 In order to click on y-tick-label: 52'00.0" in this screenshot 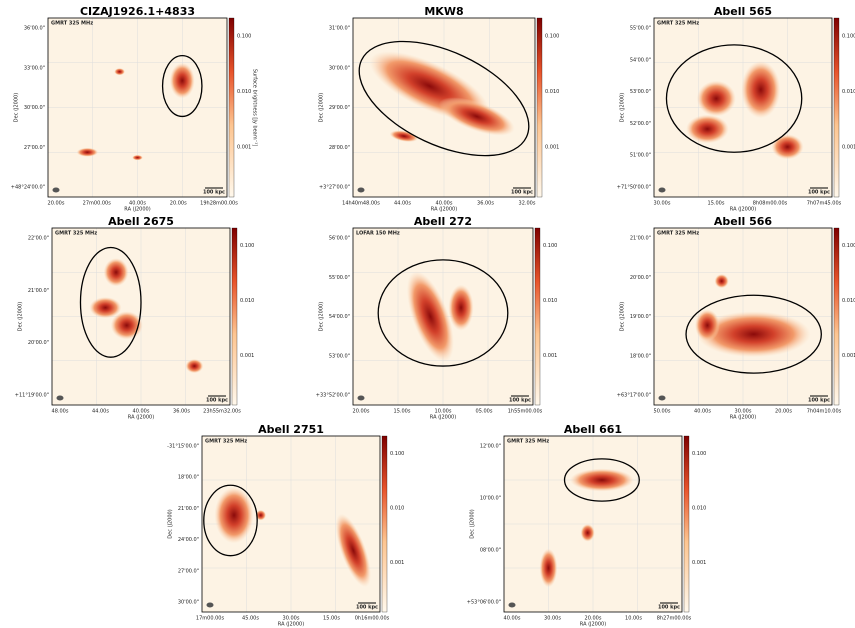, I will do `click(640, 124)`.